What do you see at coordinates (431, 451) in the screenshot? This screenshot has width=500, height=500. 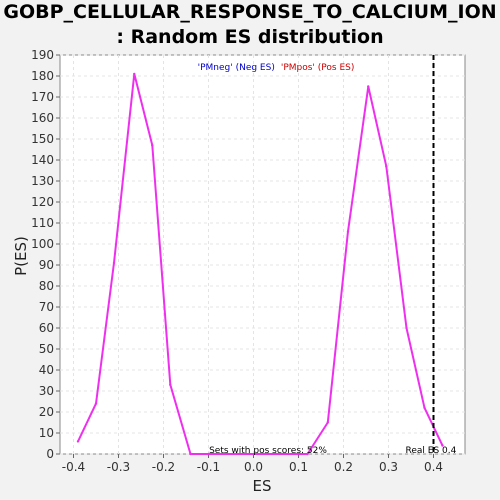 I see `real-es-label: Real ES 0.4` at bounding box center [431, 451].